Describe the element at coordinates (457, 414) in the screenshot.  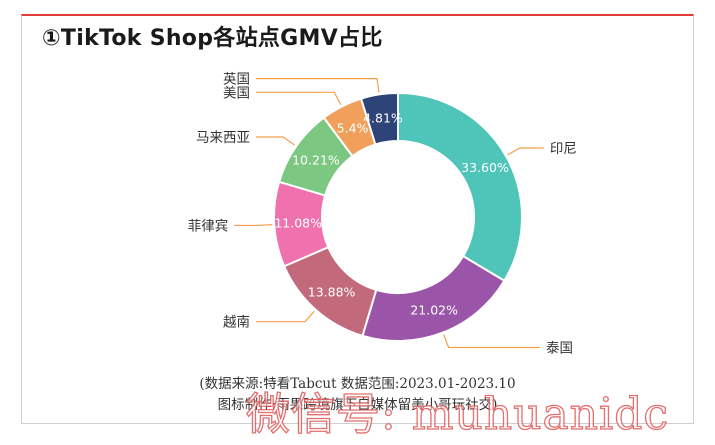
I see `watermark-text: 微信号: muhuanidc` at that location.